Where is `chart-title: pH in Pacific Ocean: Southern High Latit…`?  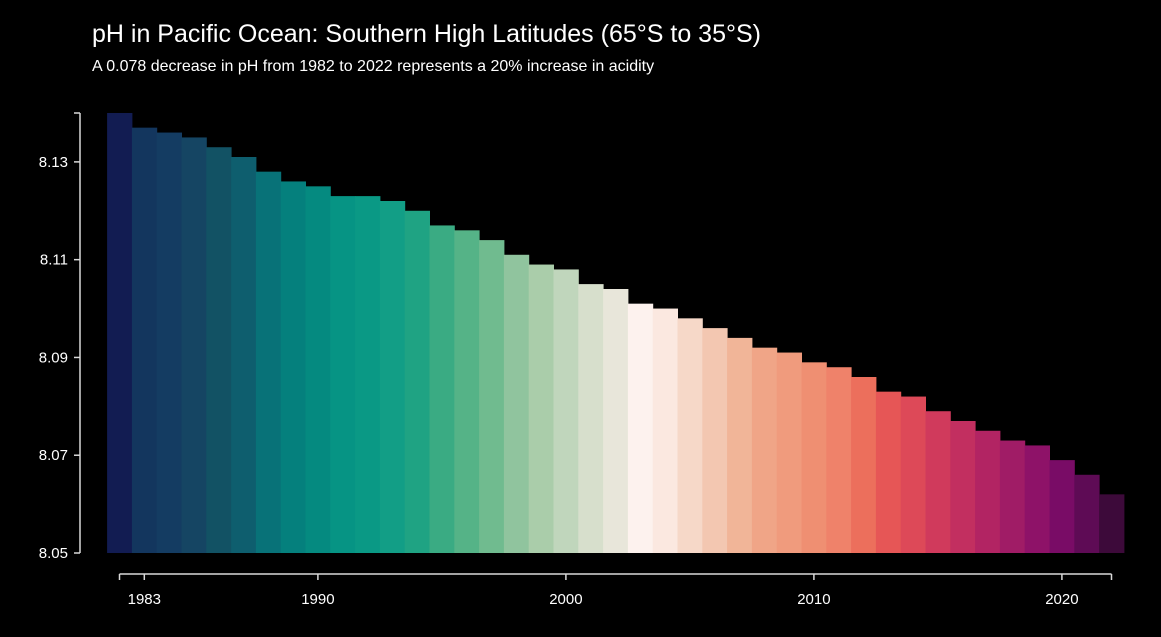 chart-title: pH in Pacific Ocean: Southern High Latit… is located at coordinates (426, 34).